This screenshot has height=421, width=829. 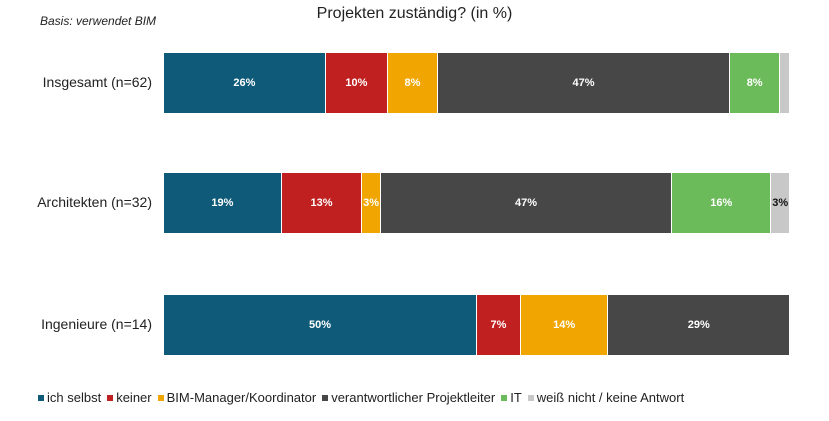 What do you see at coordinates (74, 397) in the screenshot?
I see `legend-label: ich selbst` at bounding box center [74, 397].